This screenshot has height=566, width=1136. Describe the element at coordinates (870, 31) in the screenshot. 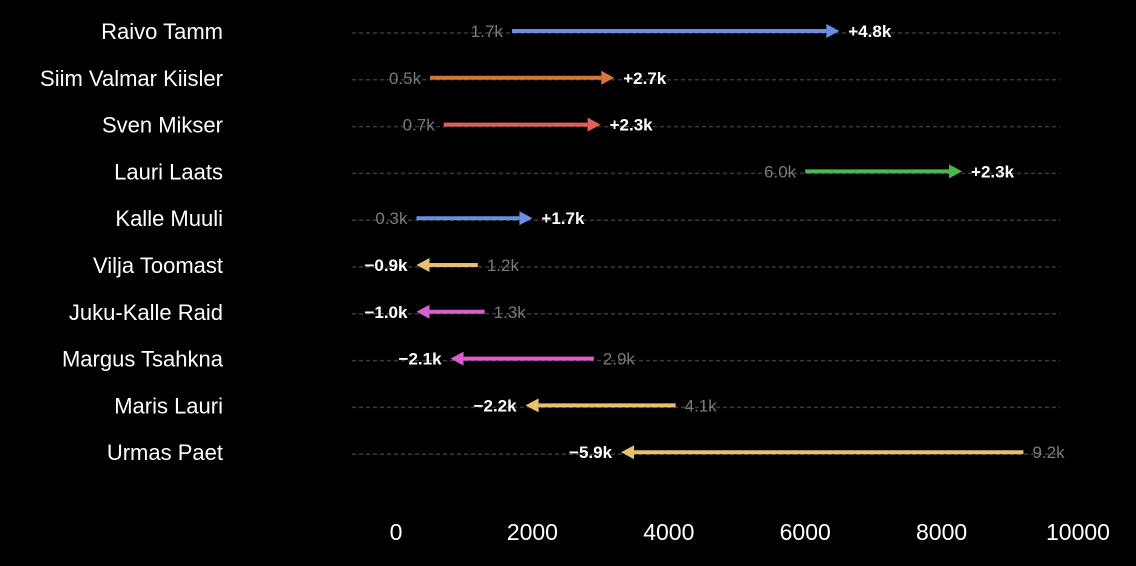

I see `delta-value-label: +4.8k` at that location.